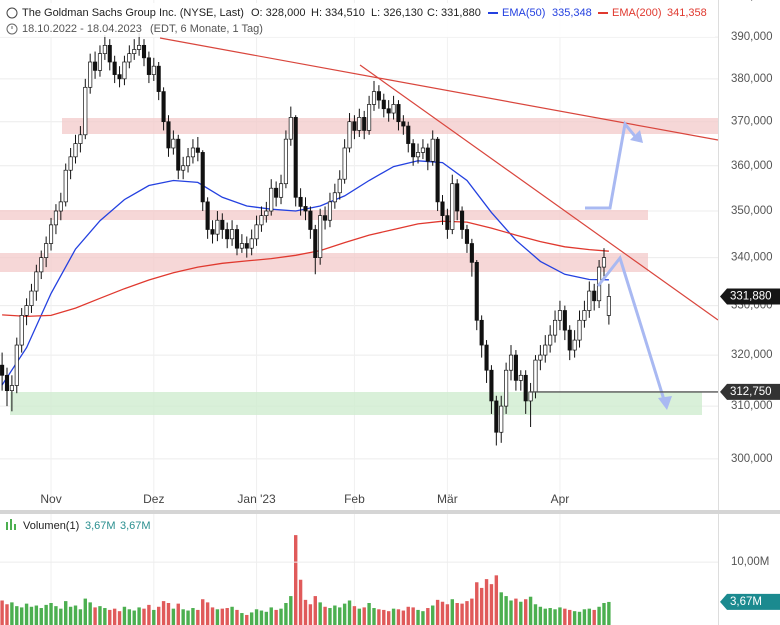 The width and height of the screenshot is (780, 625). Describe the element at coordinates (12, 13) in the screenshot. I see `collapse-icon` at that location.